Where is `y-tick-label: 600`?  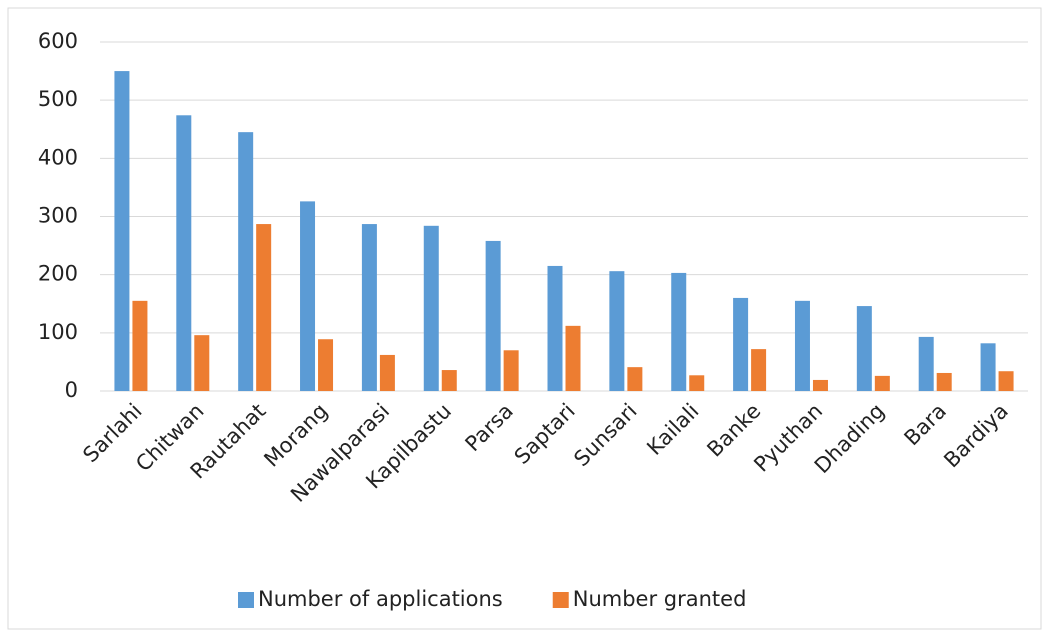
y-tick-label: 600 is located at coordinates (58, 41).